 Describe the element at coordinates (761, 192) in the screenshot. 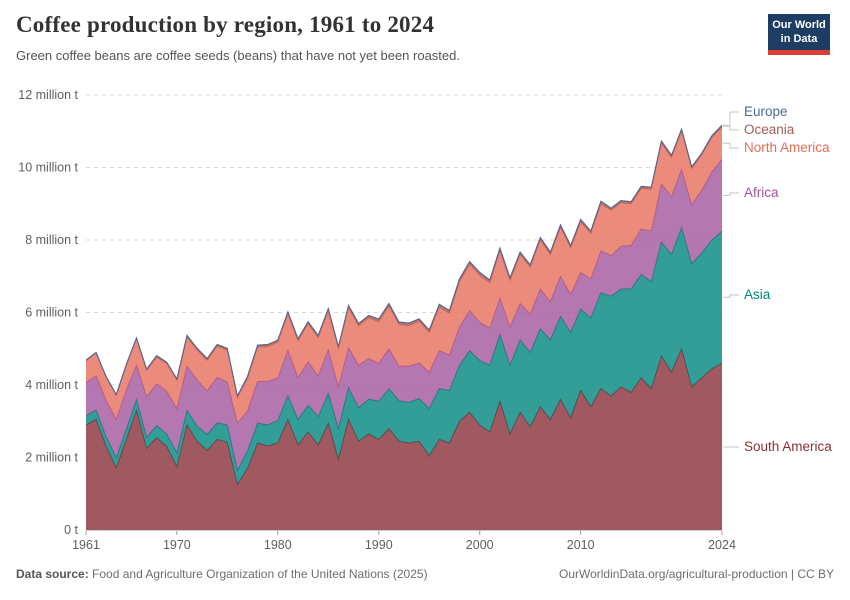

I see `legend-label-africa: Africa` at that location.